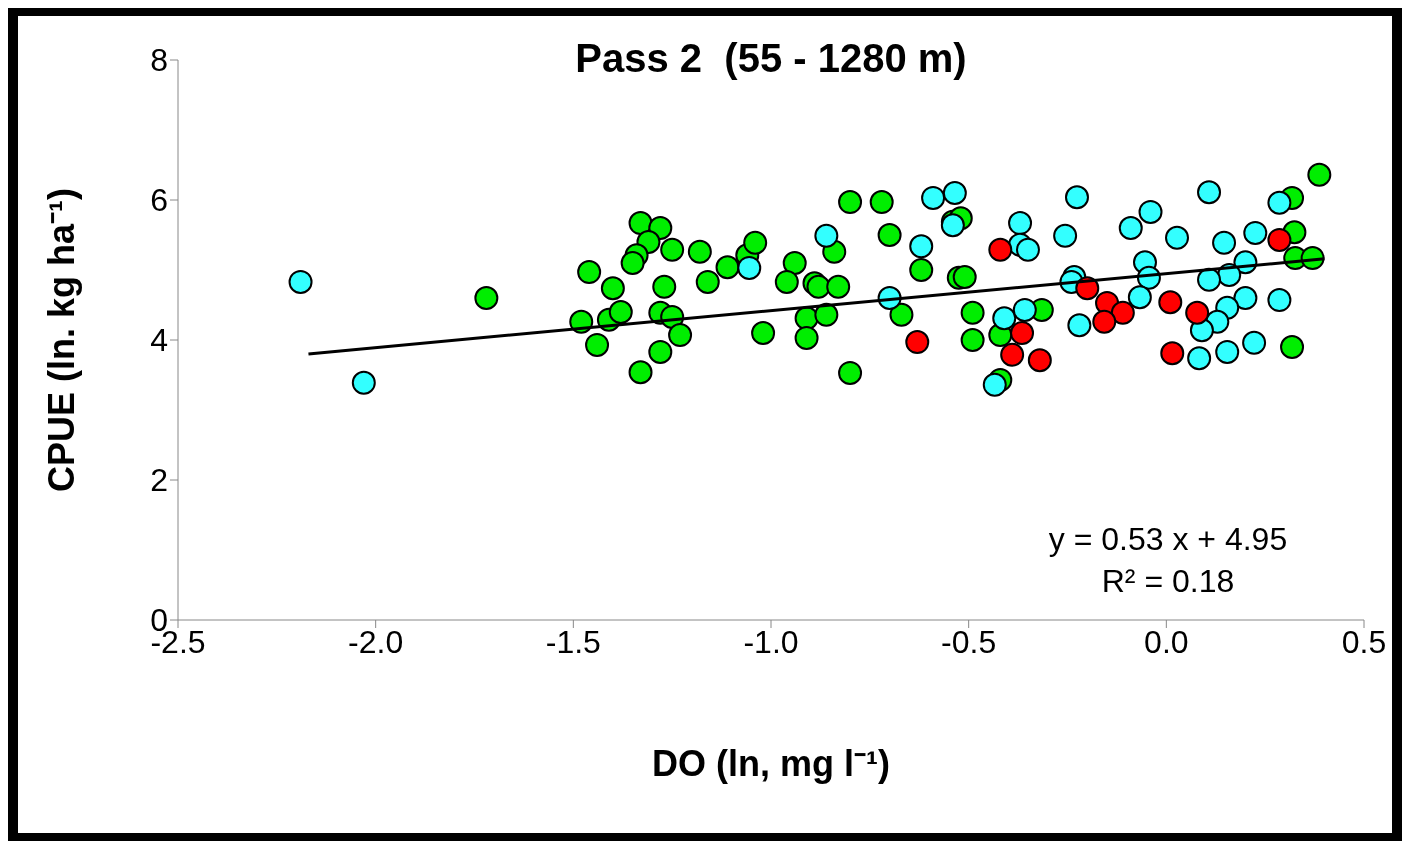 Image resolution: width=1410 pixels, height=849 pixels. Describe the element at coordinates (771, 764) in the screenshot. I see `x-axis-title: DO (ln, mg l⁻¹)` at that location.